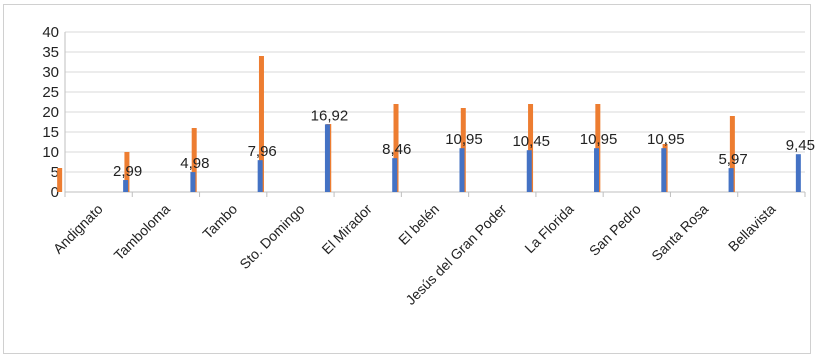 The height and width of the screenshot is (358, 817). I want to click on category-label: Tambo, so click(219, 221).